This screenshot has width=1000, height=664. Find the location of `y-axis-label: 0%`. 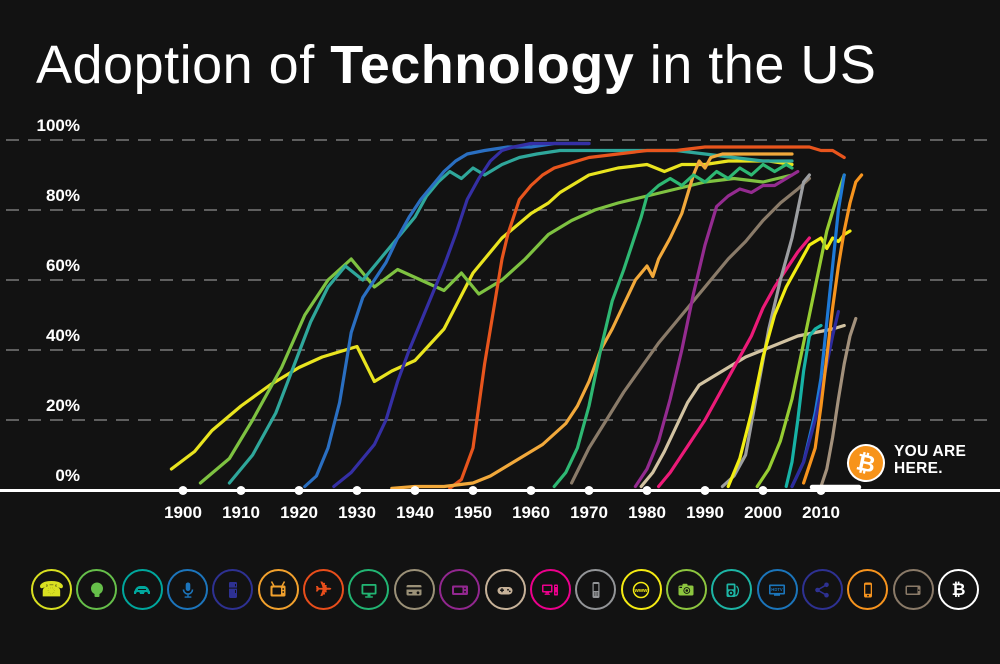

y-axis-label: 0% is located at coordinates (67, 475).